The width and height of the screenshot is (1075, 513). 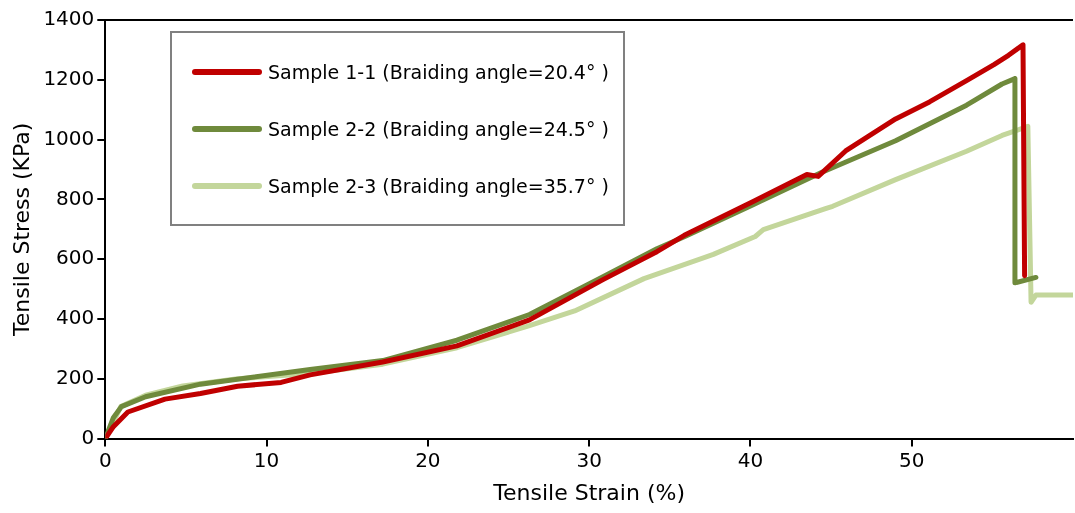 I want to click on y-axis-title: Tensile Stress (KPa), so click(x=21, y=229).